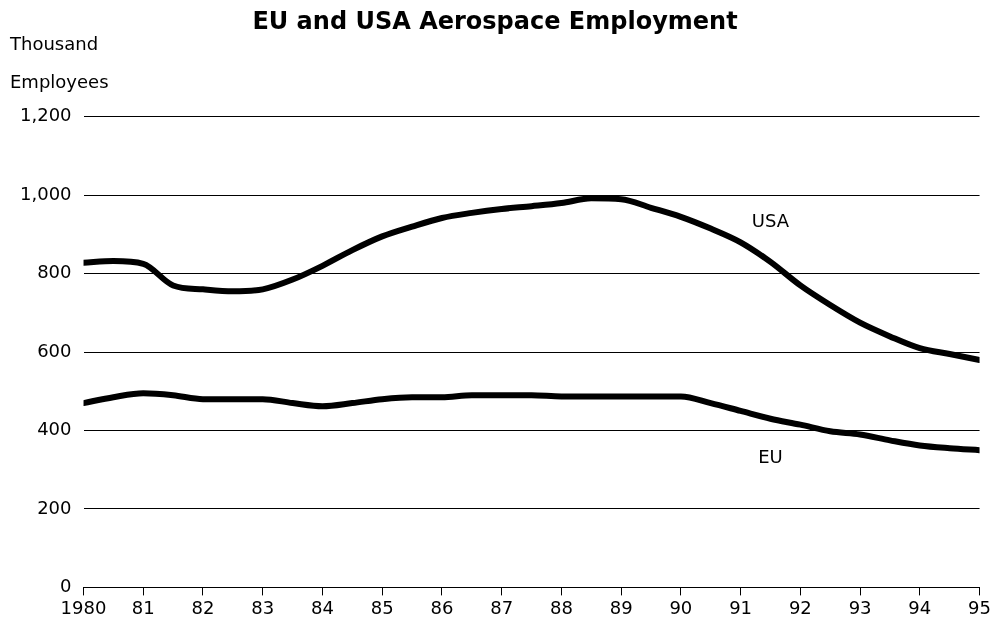 The image size is (1002, 631). I want to click on x-tick-label: 81, so click(143, 607).